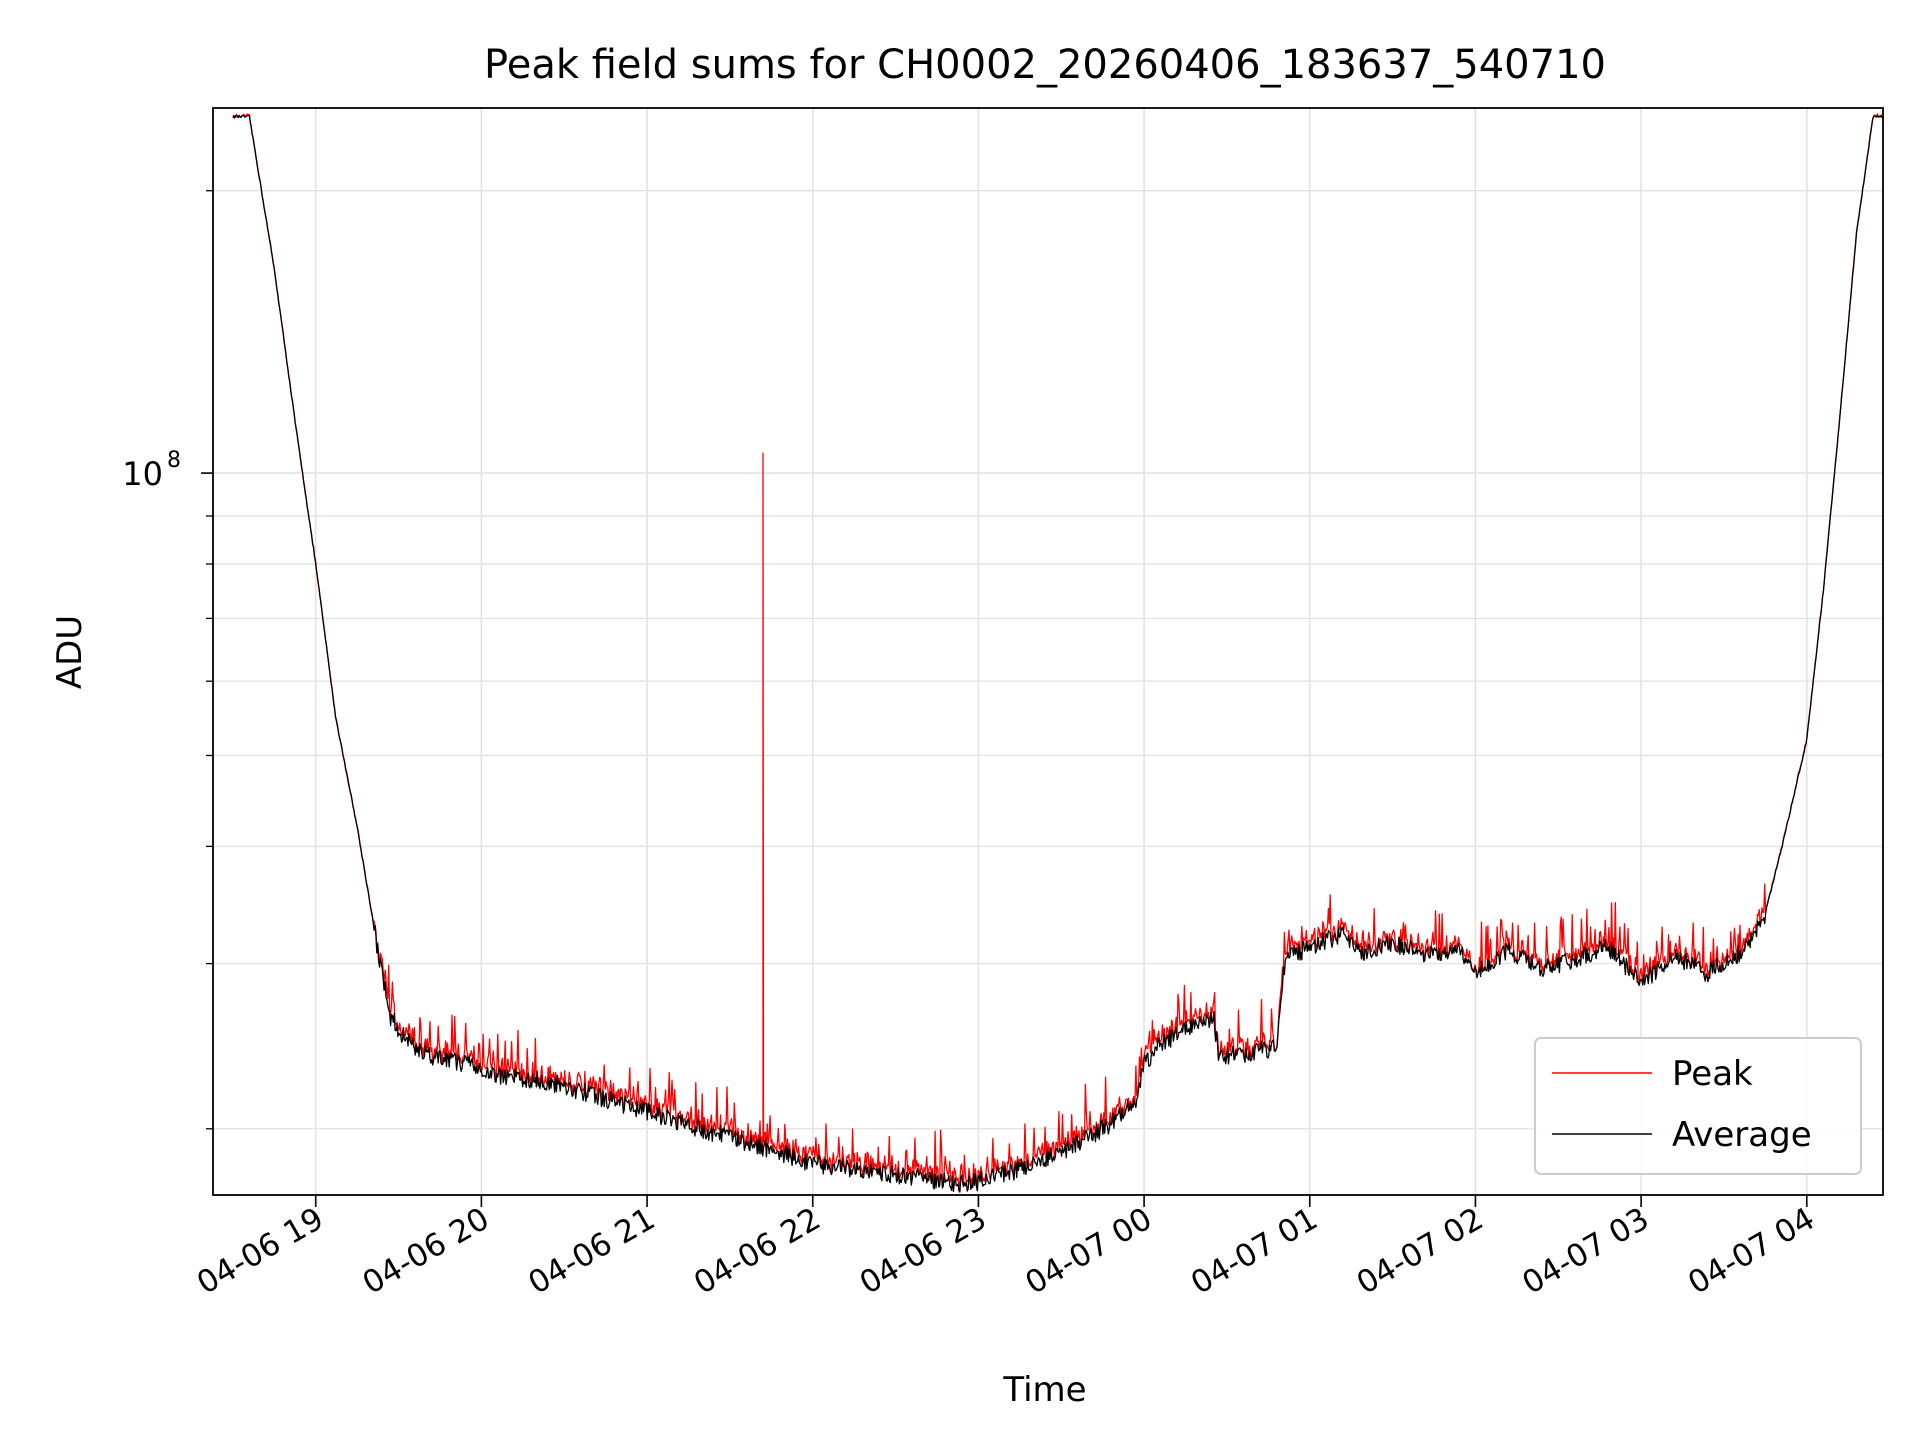  I want to click on legend: Peak Average, so click(1698, 1106).